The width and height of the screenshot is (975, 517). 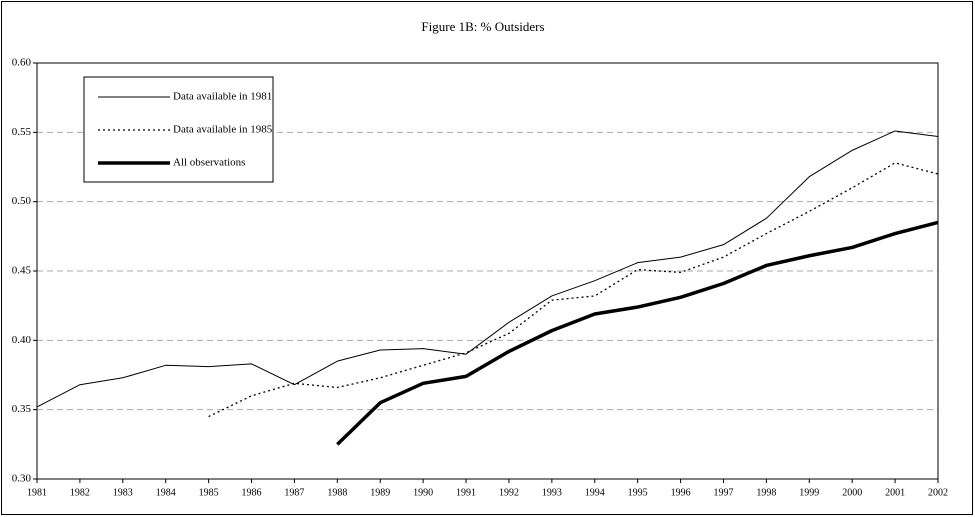 What do you see at coordinates (252, 492) in the screenshot?
I see `x-tick-label: 1986` at bounding box center [252, 492].